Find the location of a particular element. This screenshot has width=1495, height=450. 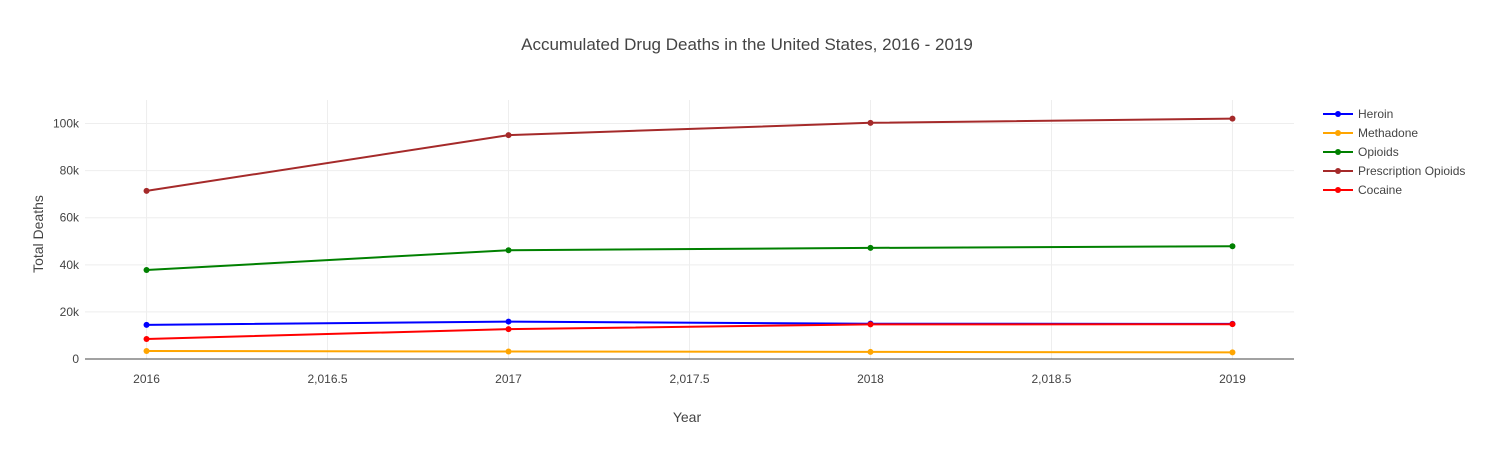

series-line-opioids is located at coordinates (689, 258).